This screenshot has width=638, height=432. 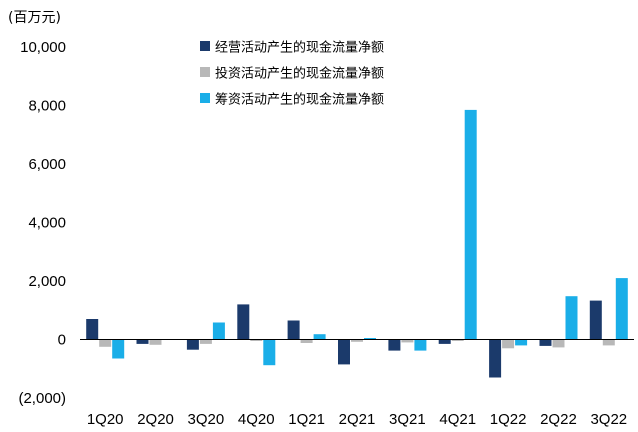 What do you see at coordinates (595, 320) in the screenshot?
I see `bar-1-3q22` at bounding box center [595, 320].